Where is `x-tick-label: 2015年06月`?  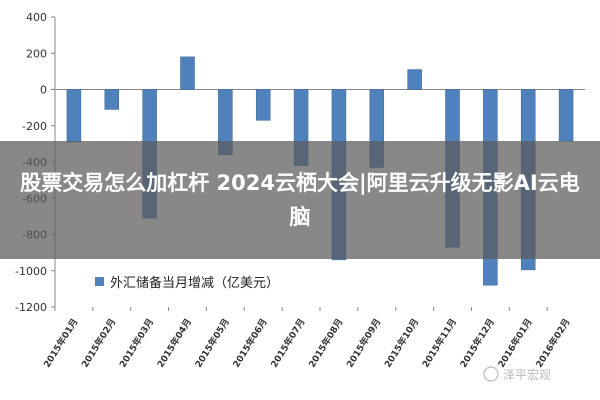
x-tick-label: 2015年06月 is located at coordinates (250, 342).